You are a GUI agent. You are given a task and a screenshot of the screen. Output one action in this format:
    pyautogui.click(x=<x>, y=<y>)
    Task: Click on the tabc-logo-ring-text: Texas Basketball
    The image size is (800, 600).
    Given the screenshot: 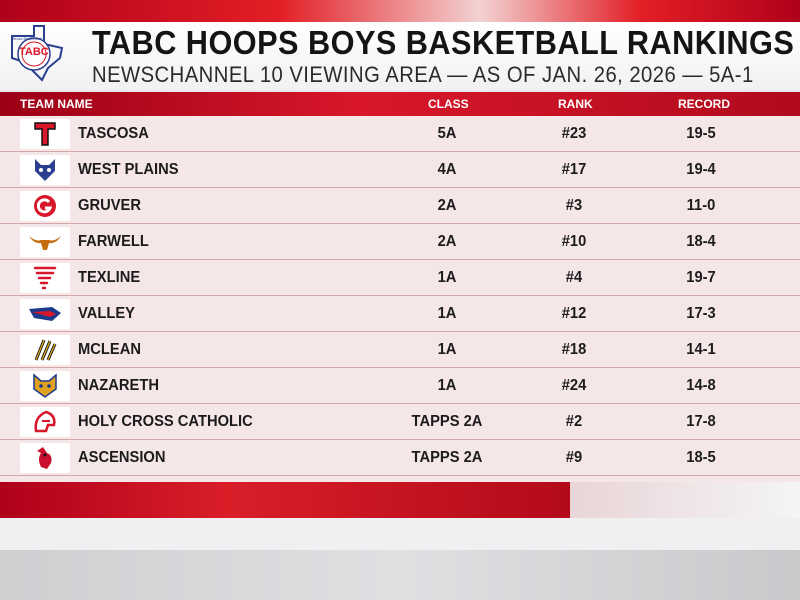 What is the action you would take?
    pyautogui.click(x=27, y=38)
    